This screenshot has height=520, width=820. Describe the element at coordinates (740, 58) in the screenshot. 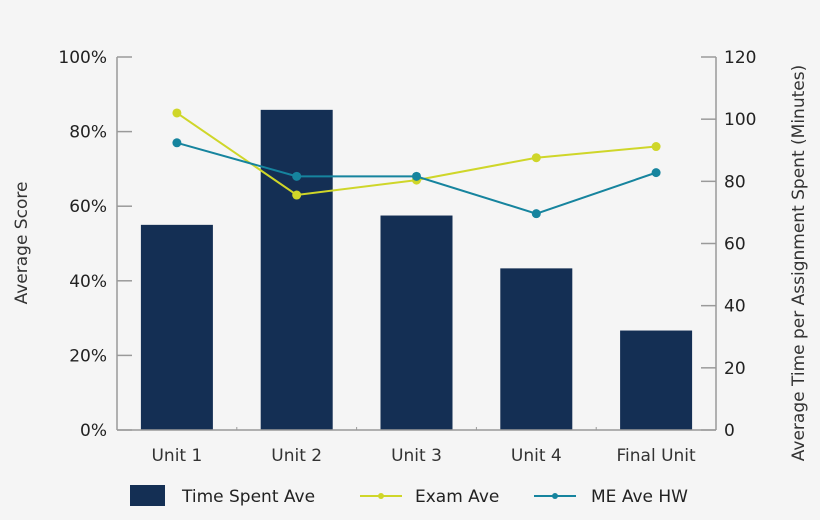

I see `right-tick-label: 120` at that location.